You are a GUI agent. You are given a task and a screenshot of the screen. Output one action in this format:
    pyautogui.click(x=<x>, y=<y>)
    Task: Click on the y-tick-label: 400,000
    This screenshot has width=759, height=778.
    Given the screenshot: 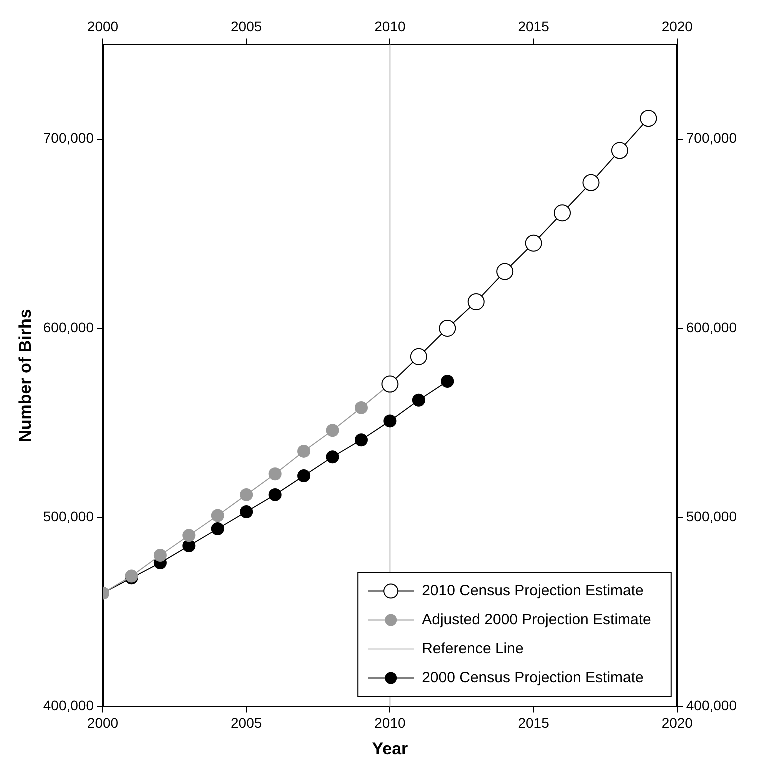 What is the action you would take?
    pyautogui.click(x=68, y=706)
    